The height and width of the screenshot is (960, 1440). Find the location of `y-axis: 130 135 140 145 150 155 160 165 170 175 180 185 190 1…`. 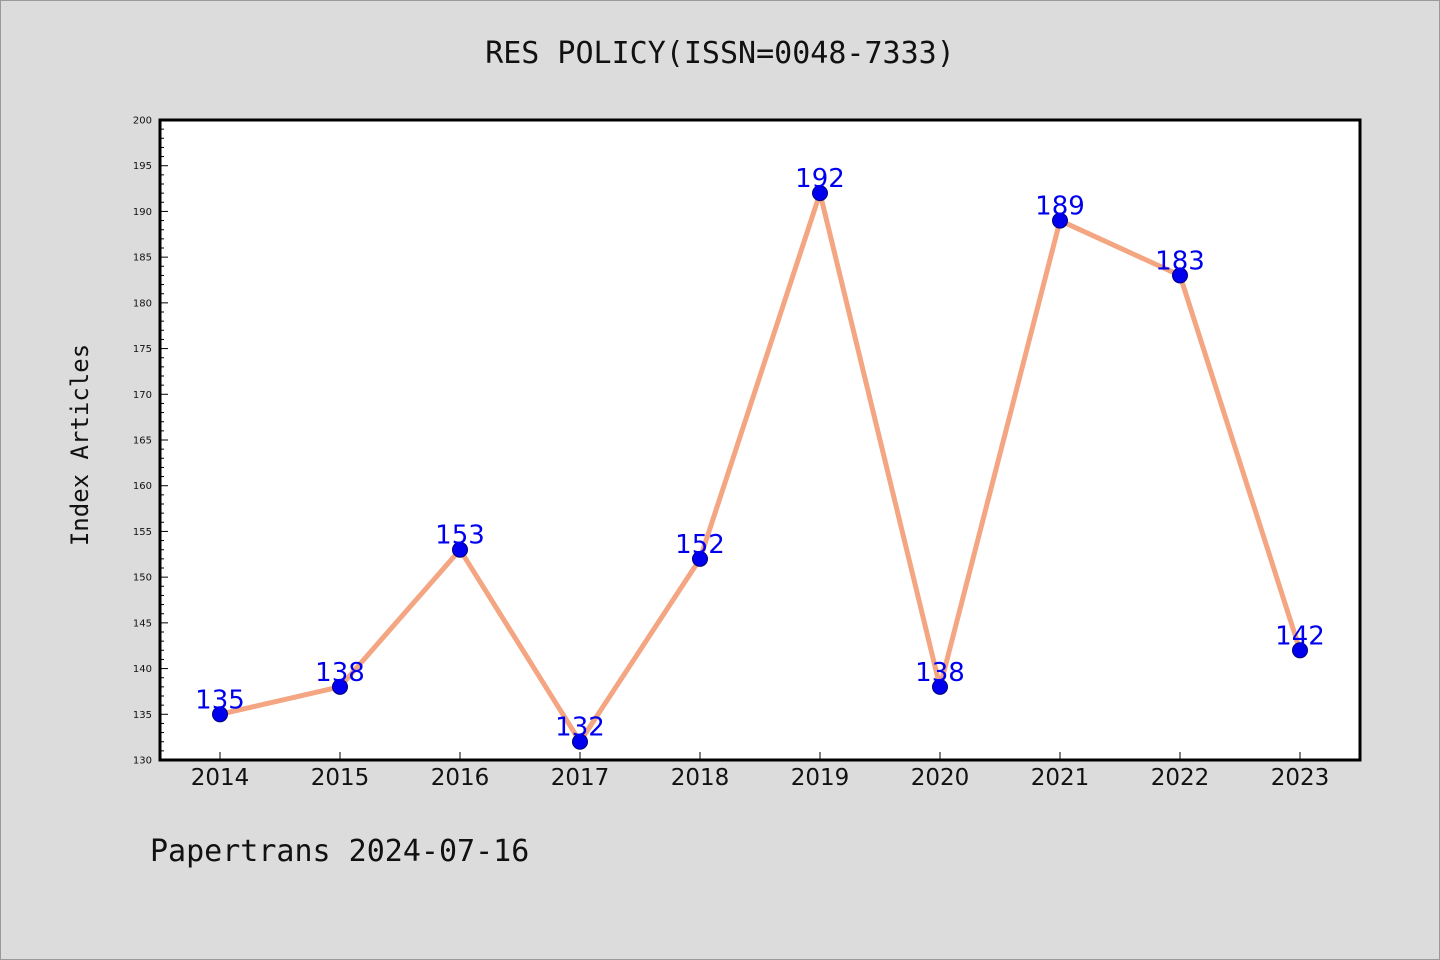

y-axis: 130 135 140 145 150 155 160 165 170 175 180 185 190 1… is located at coordinates (150, 441).